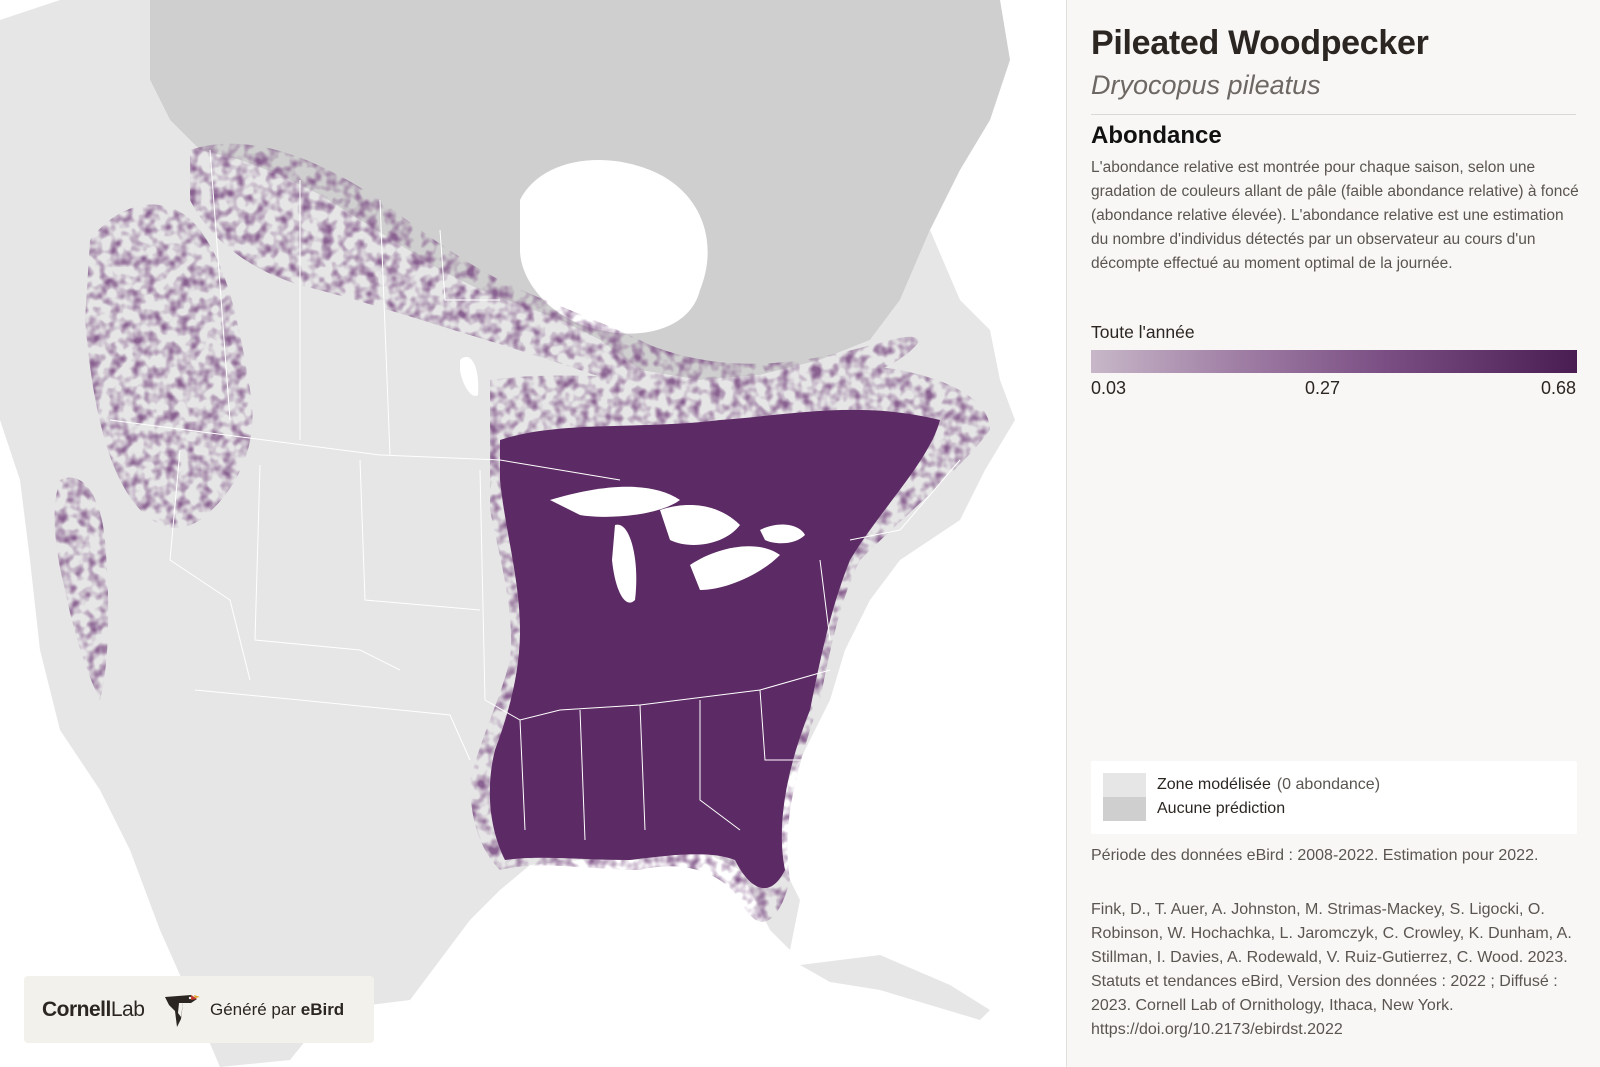  What do you see at coordinates (1109, 388) in the screenshot?
I see `scale-tick-min: 0.03` at bounding box center [1109, 388].